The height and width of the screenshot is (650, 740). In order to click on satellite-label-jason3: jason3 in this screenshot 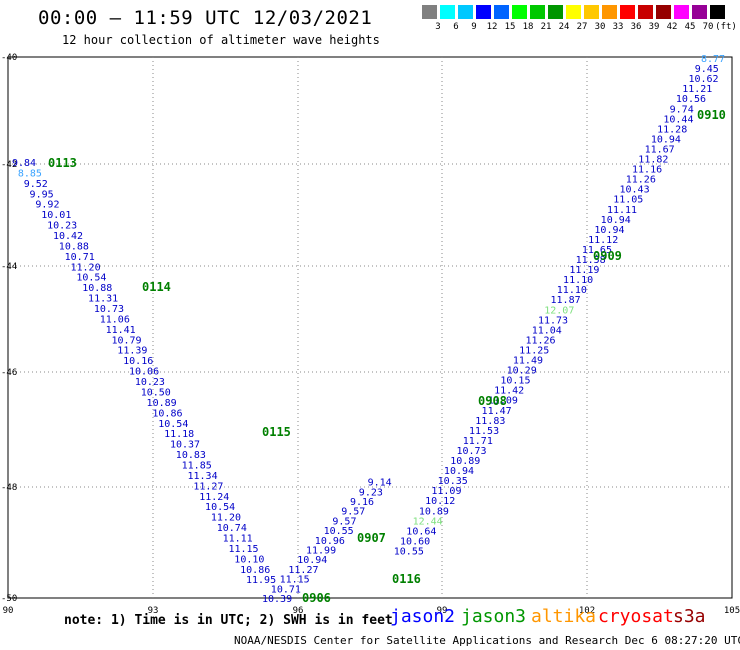, I will do `click(494, 616)`.